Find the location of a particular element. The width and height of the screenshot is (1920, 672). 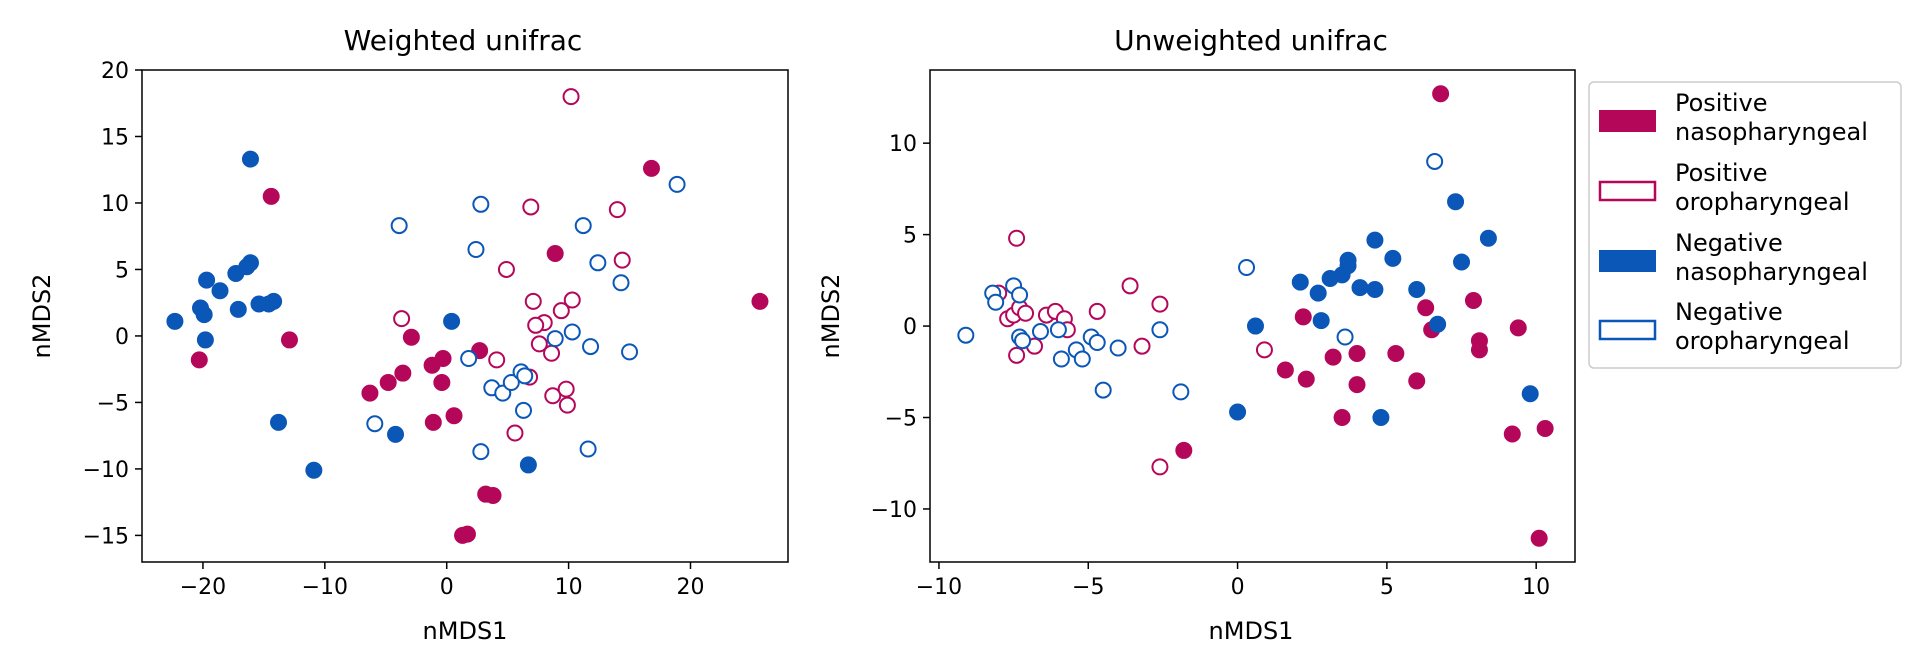

x-axis-ticks: −10 −5 0 5 10 is located at coordinates (1233, 581).